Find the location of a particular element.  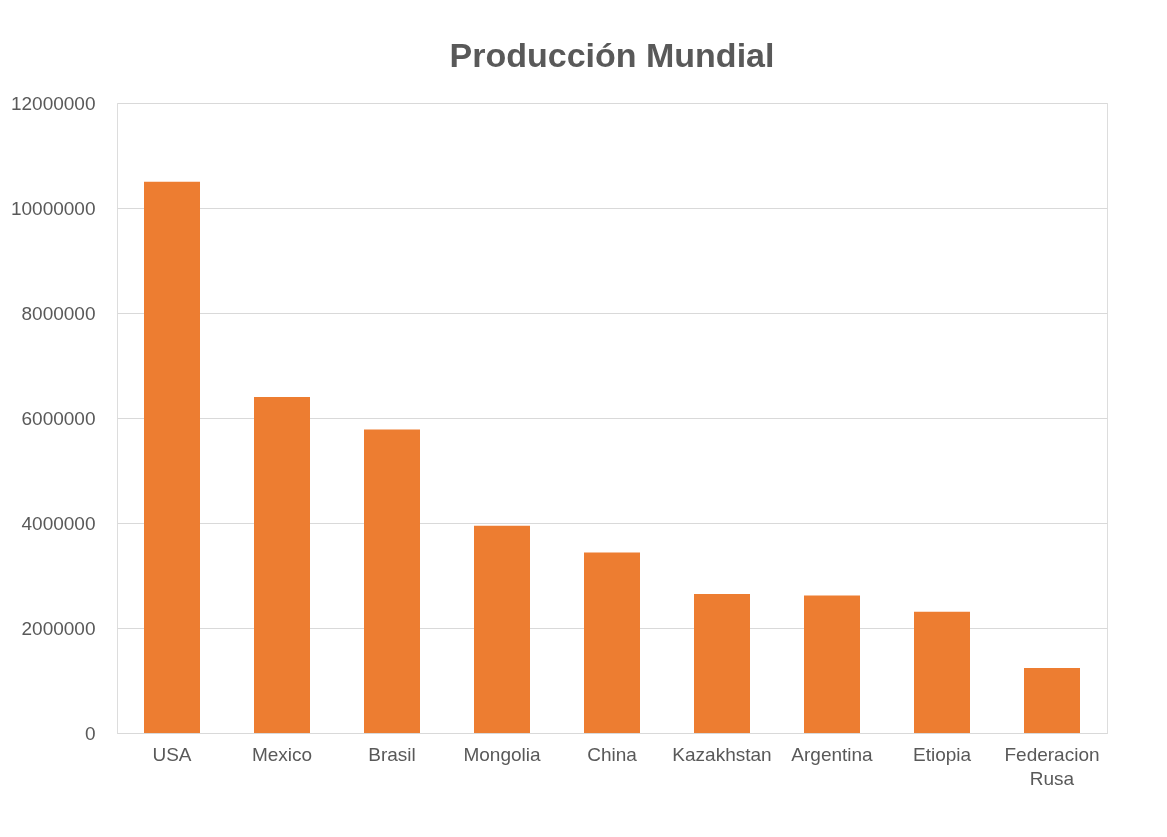

x-tick-label: Brasil is located at coordinates (392, 754).